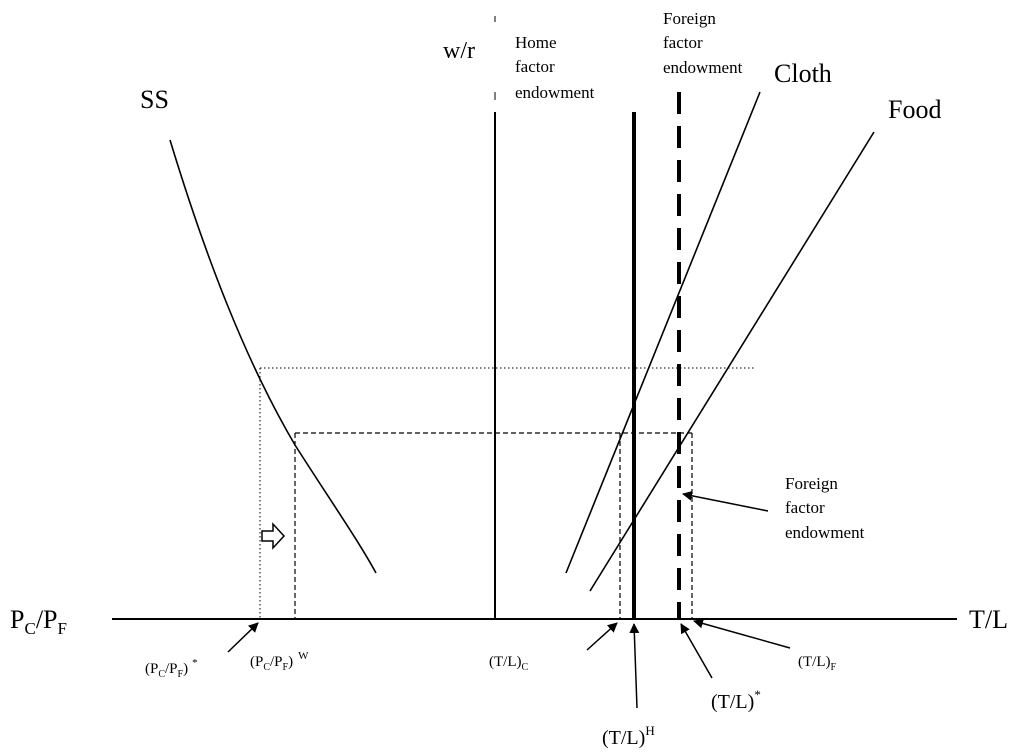  I want to click on arrow-to-foreign-endowment, so click(725, 501).